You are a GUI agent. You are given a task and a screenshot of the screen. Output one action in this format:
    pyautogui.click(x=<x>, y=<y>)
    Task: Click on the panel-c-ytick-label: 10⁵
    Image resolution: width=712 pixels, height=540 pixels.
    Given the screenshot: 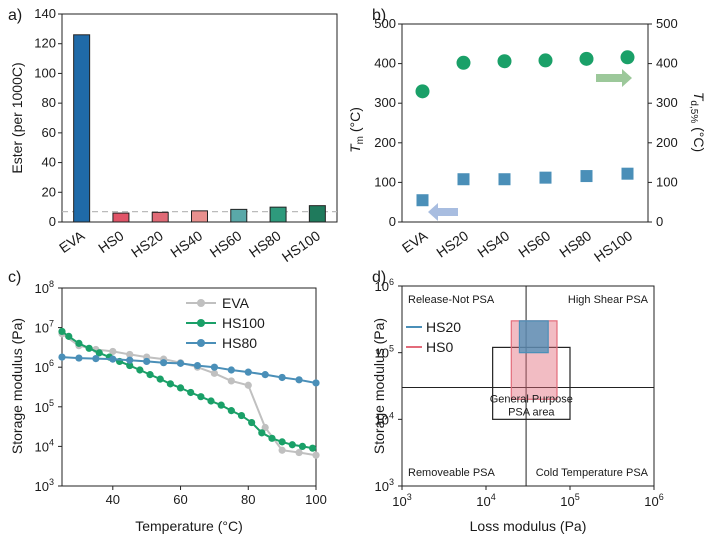 What is the action you would take?
    pyautogui.click(x=44, y=406)
    